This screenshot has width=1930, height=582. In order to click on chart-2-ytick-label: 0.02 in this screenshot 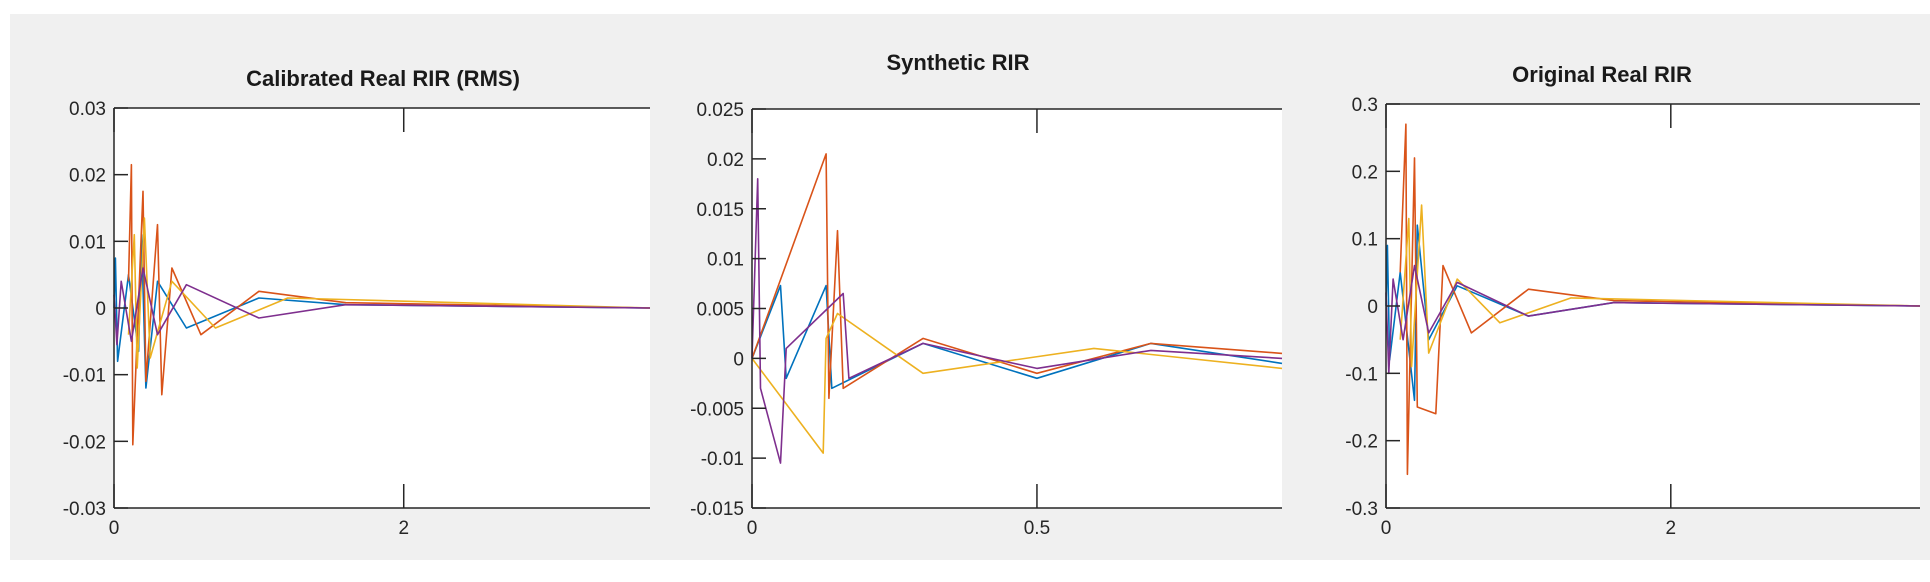, I will do `click(725, 160)`.